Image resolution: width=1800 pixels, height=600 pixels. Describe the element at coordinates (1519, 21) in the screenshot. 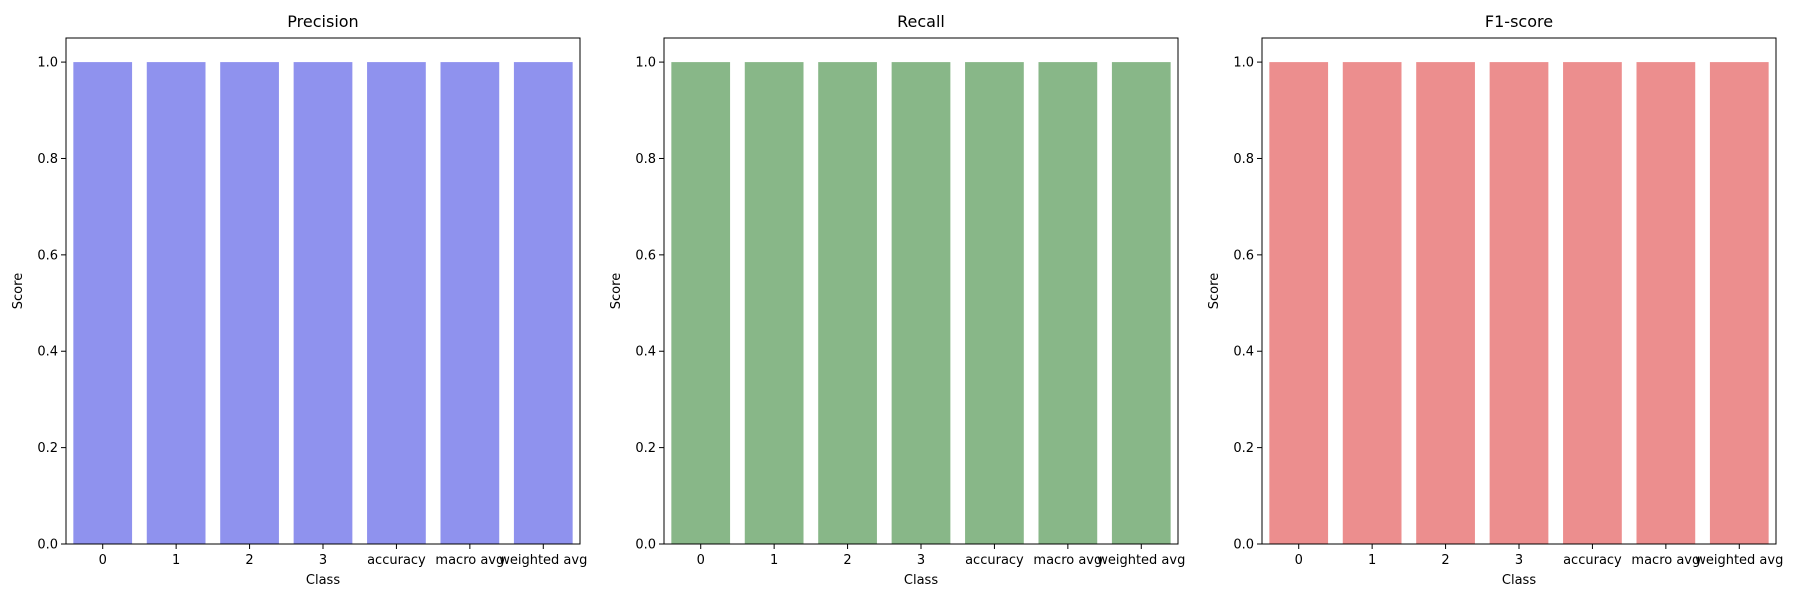

I see `chart-title: F1-score` at that location.